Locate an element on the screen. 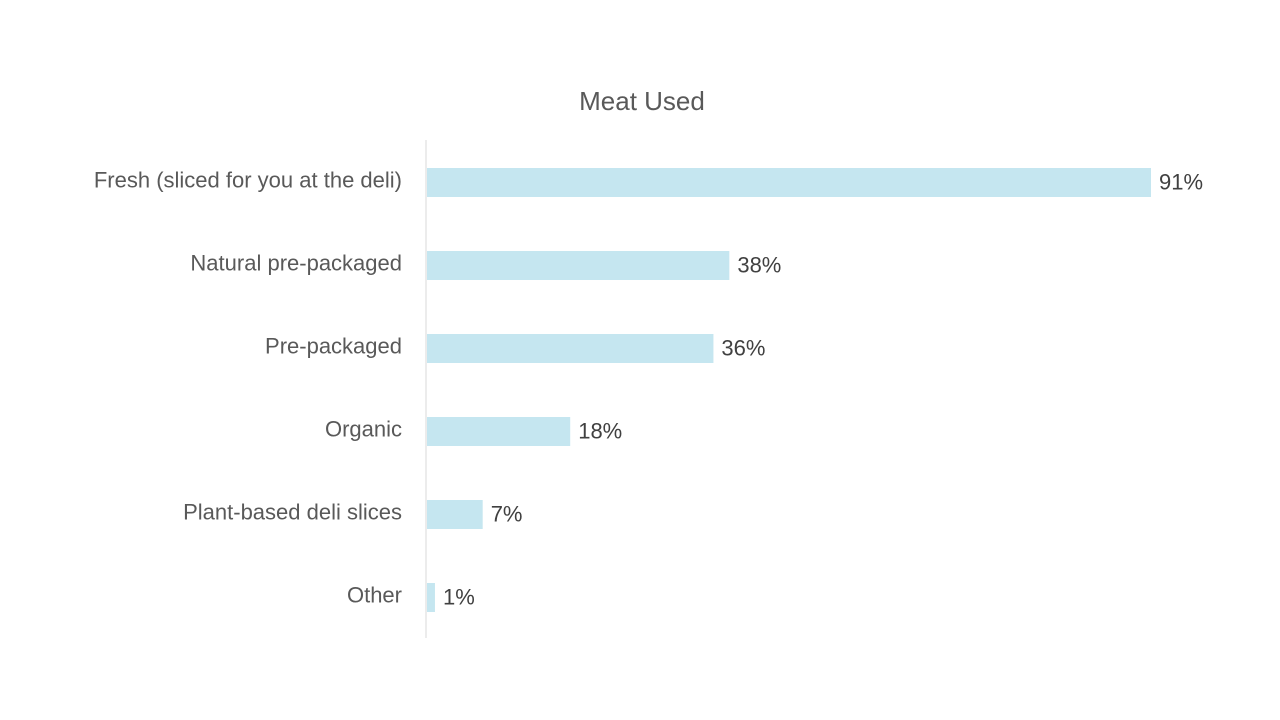 The width and height of the screenshot is (1280, 720). value-label: 1% is located at coordinates (459, 596).